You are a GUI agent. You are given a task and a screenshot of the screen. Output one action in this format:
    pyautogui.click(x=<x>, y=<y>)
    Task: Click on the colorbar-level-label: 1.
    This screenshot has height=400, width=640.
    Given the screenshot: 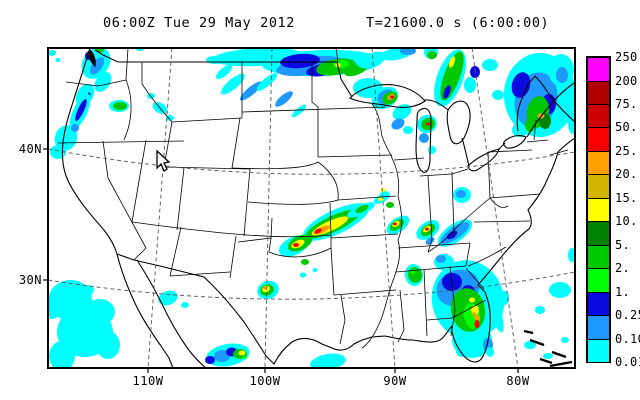 What is the action you would take?
    pyautogui.click(x=623, y=291)
    